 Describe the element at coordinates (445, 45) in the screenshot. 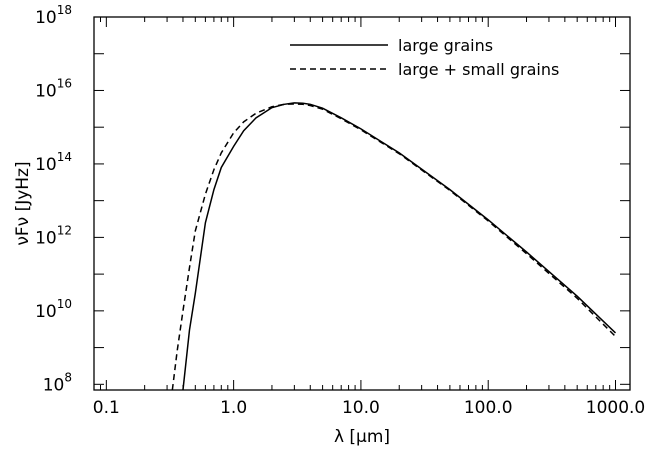

I see `legend-label-1: large grains` at that location.